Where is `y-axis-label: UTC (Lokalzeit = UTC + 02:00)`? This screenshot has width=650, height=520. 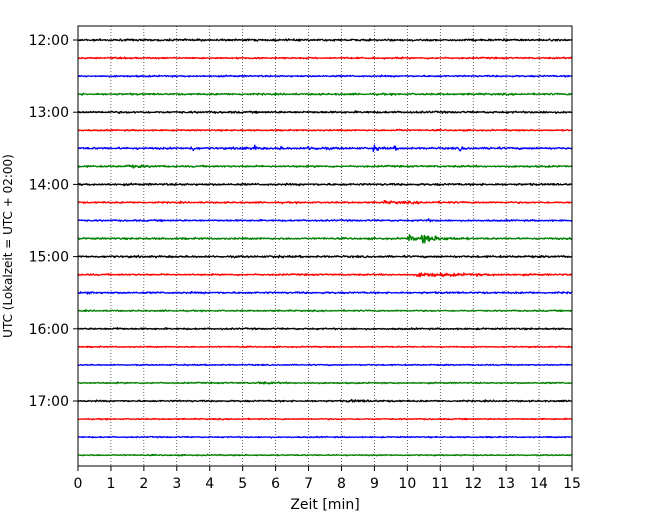 y-axis-label: UTC (Lokalzeit = UTC + 02:00) is located at coordinates (8, 246).